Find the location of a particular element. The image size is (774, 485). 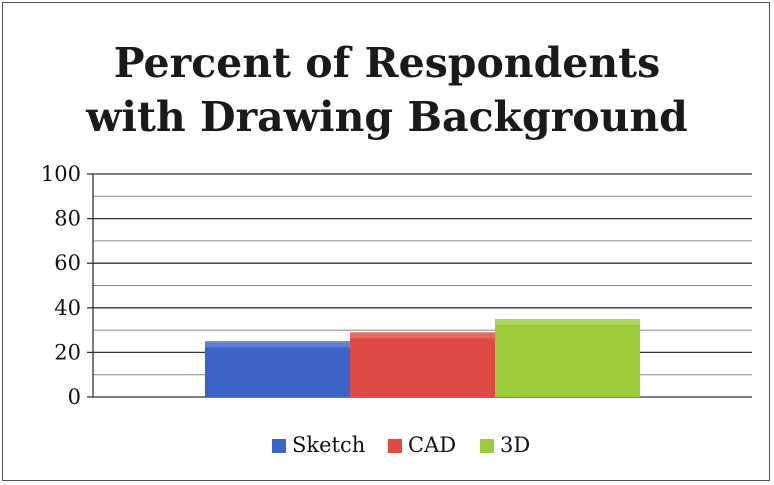

legend-label: Sketch is located at coordinates (328, 445).